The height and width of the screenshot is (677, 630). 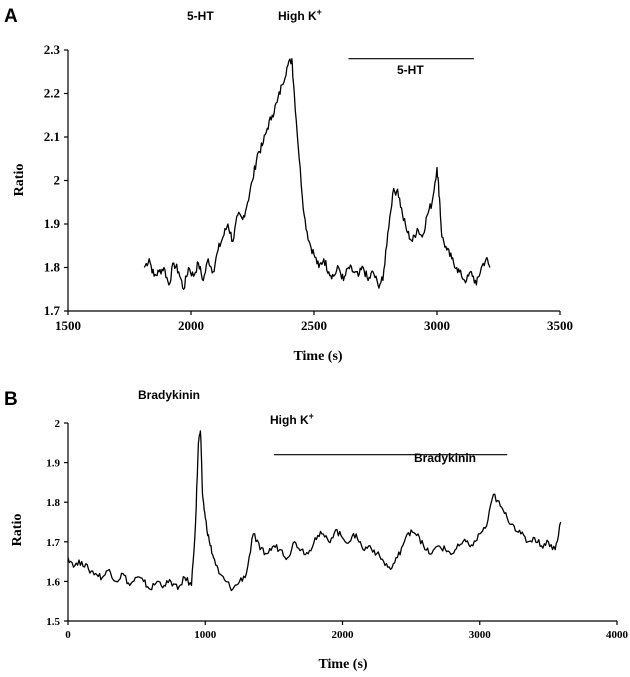 What do you see at coordinates (57, 180) in the screenshot?
I see `panel-a-y-tick-label: 2` at bounding box center [57, 180].